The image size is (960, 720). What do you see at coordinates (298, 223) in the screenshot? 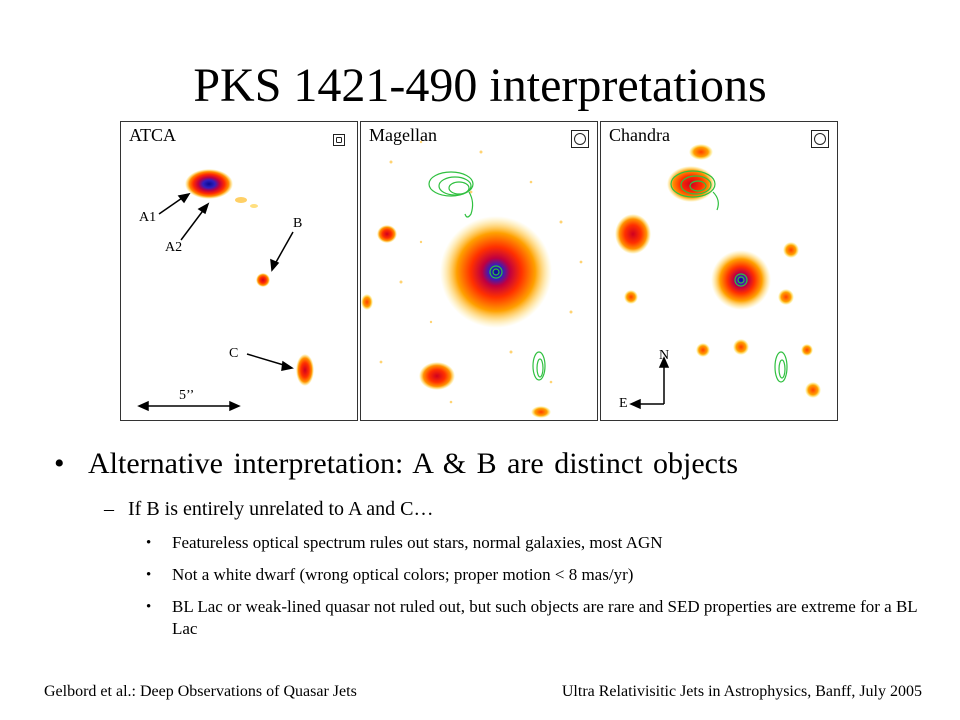
I see `b-label: B` at bounding box center [298, 223].